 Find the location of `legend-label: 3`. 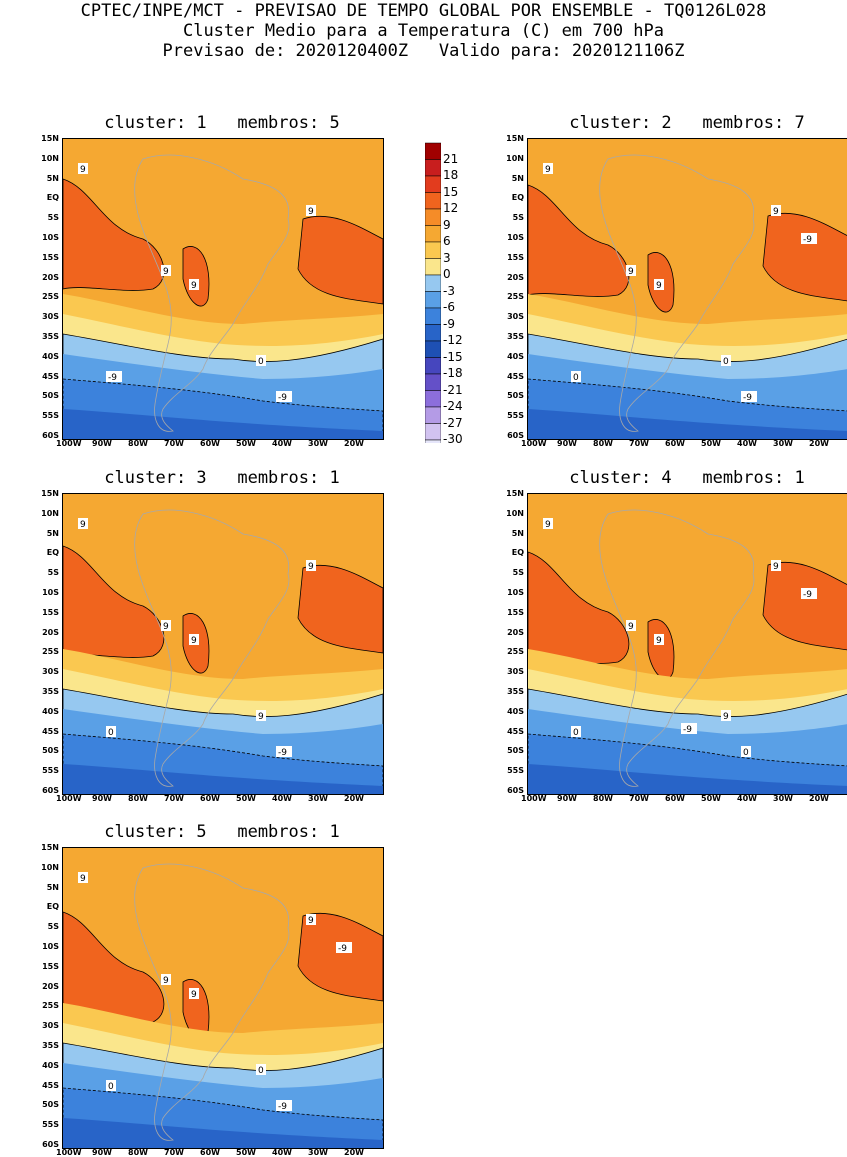

legend-label: 3 is located at coordinates (447, 257).